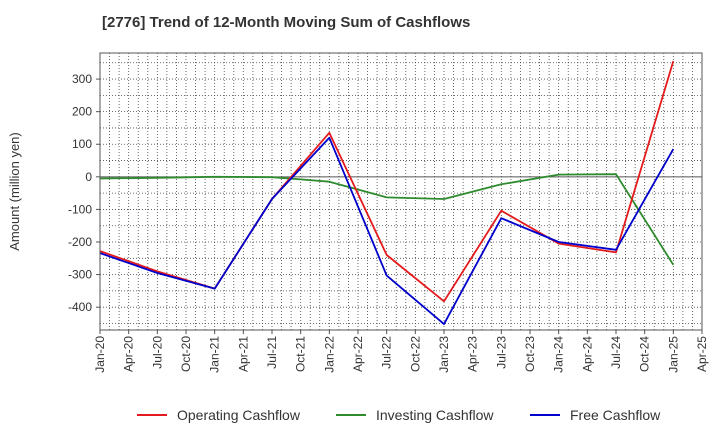 The height and width of the screenshot is (440, 720). Describe the element at coordinates (14, 191) in the screenshot. I see `y-axis-title: Amount (million yen)` at that location.